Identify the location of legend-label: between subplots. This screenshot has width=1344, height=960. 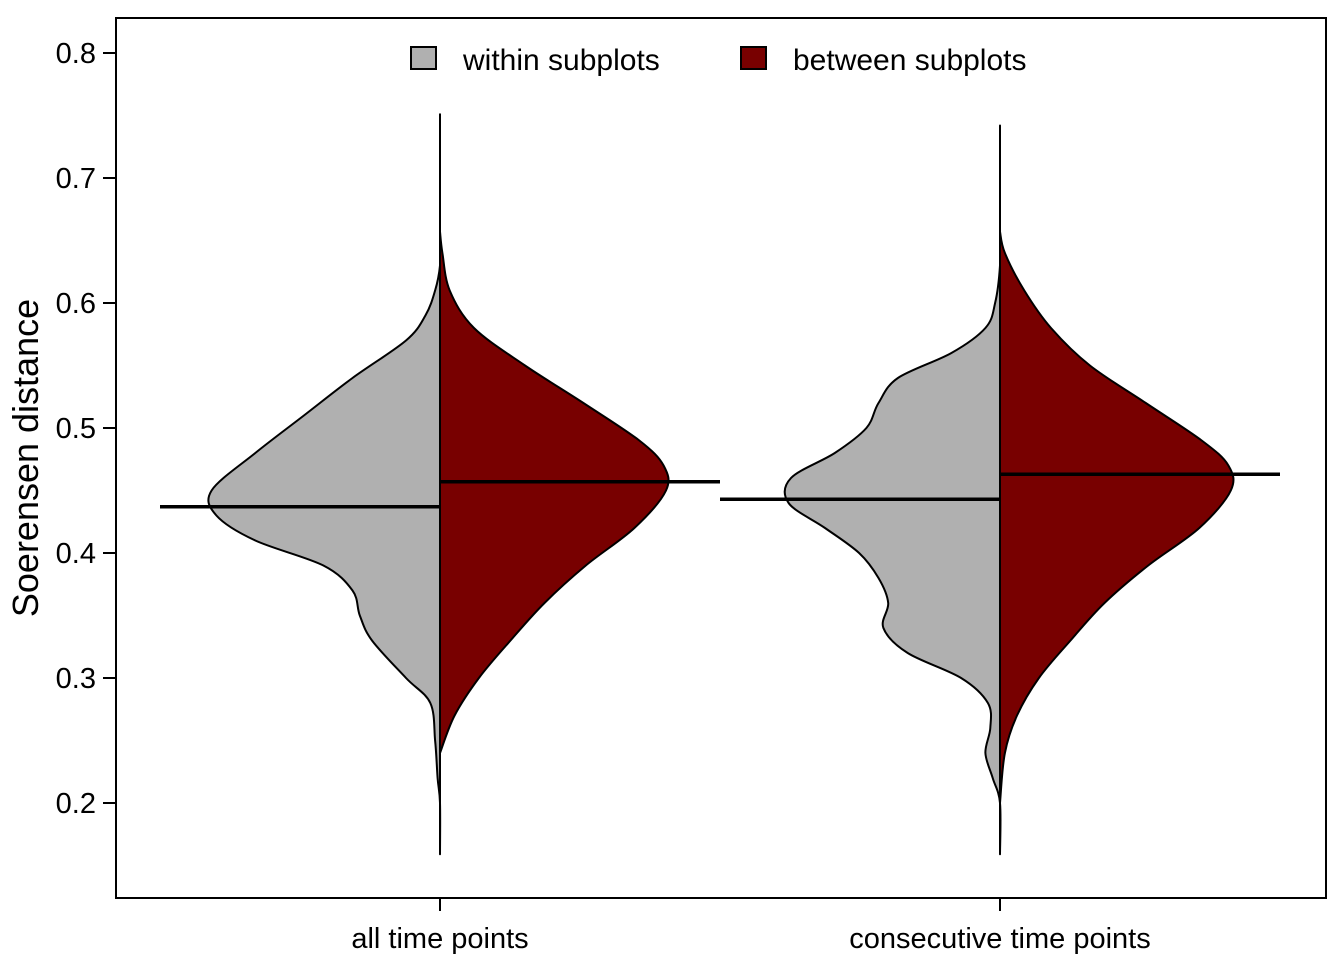
(910, 60).